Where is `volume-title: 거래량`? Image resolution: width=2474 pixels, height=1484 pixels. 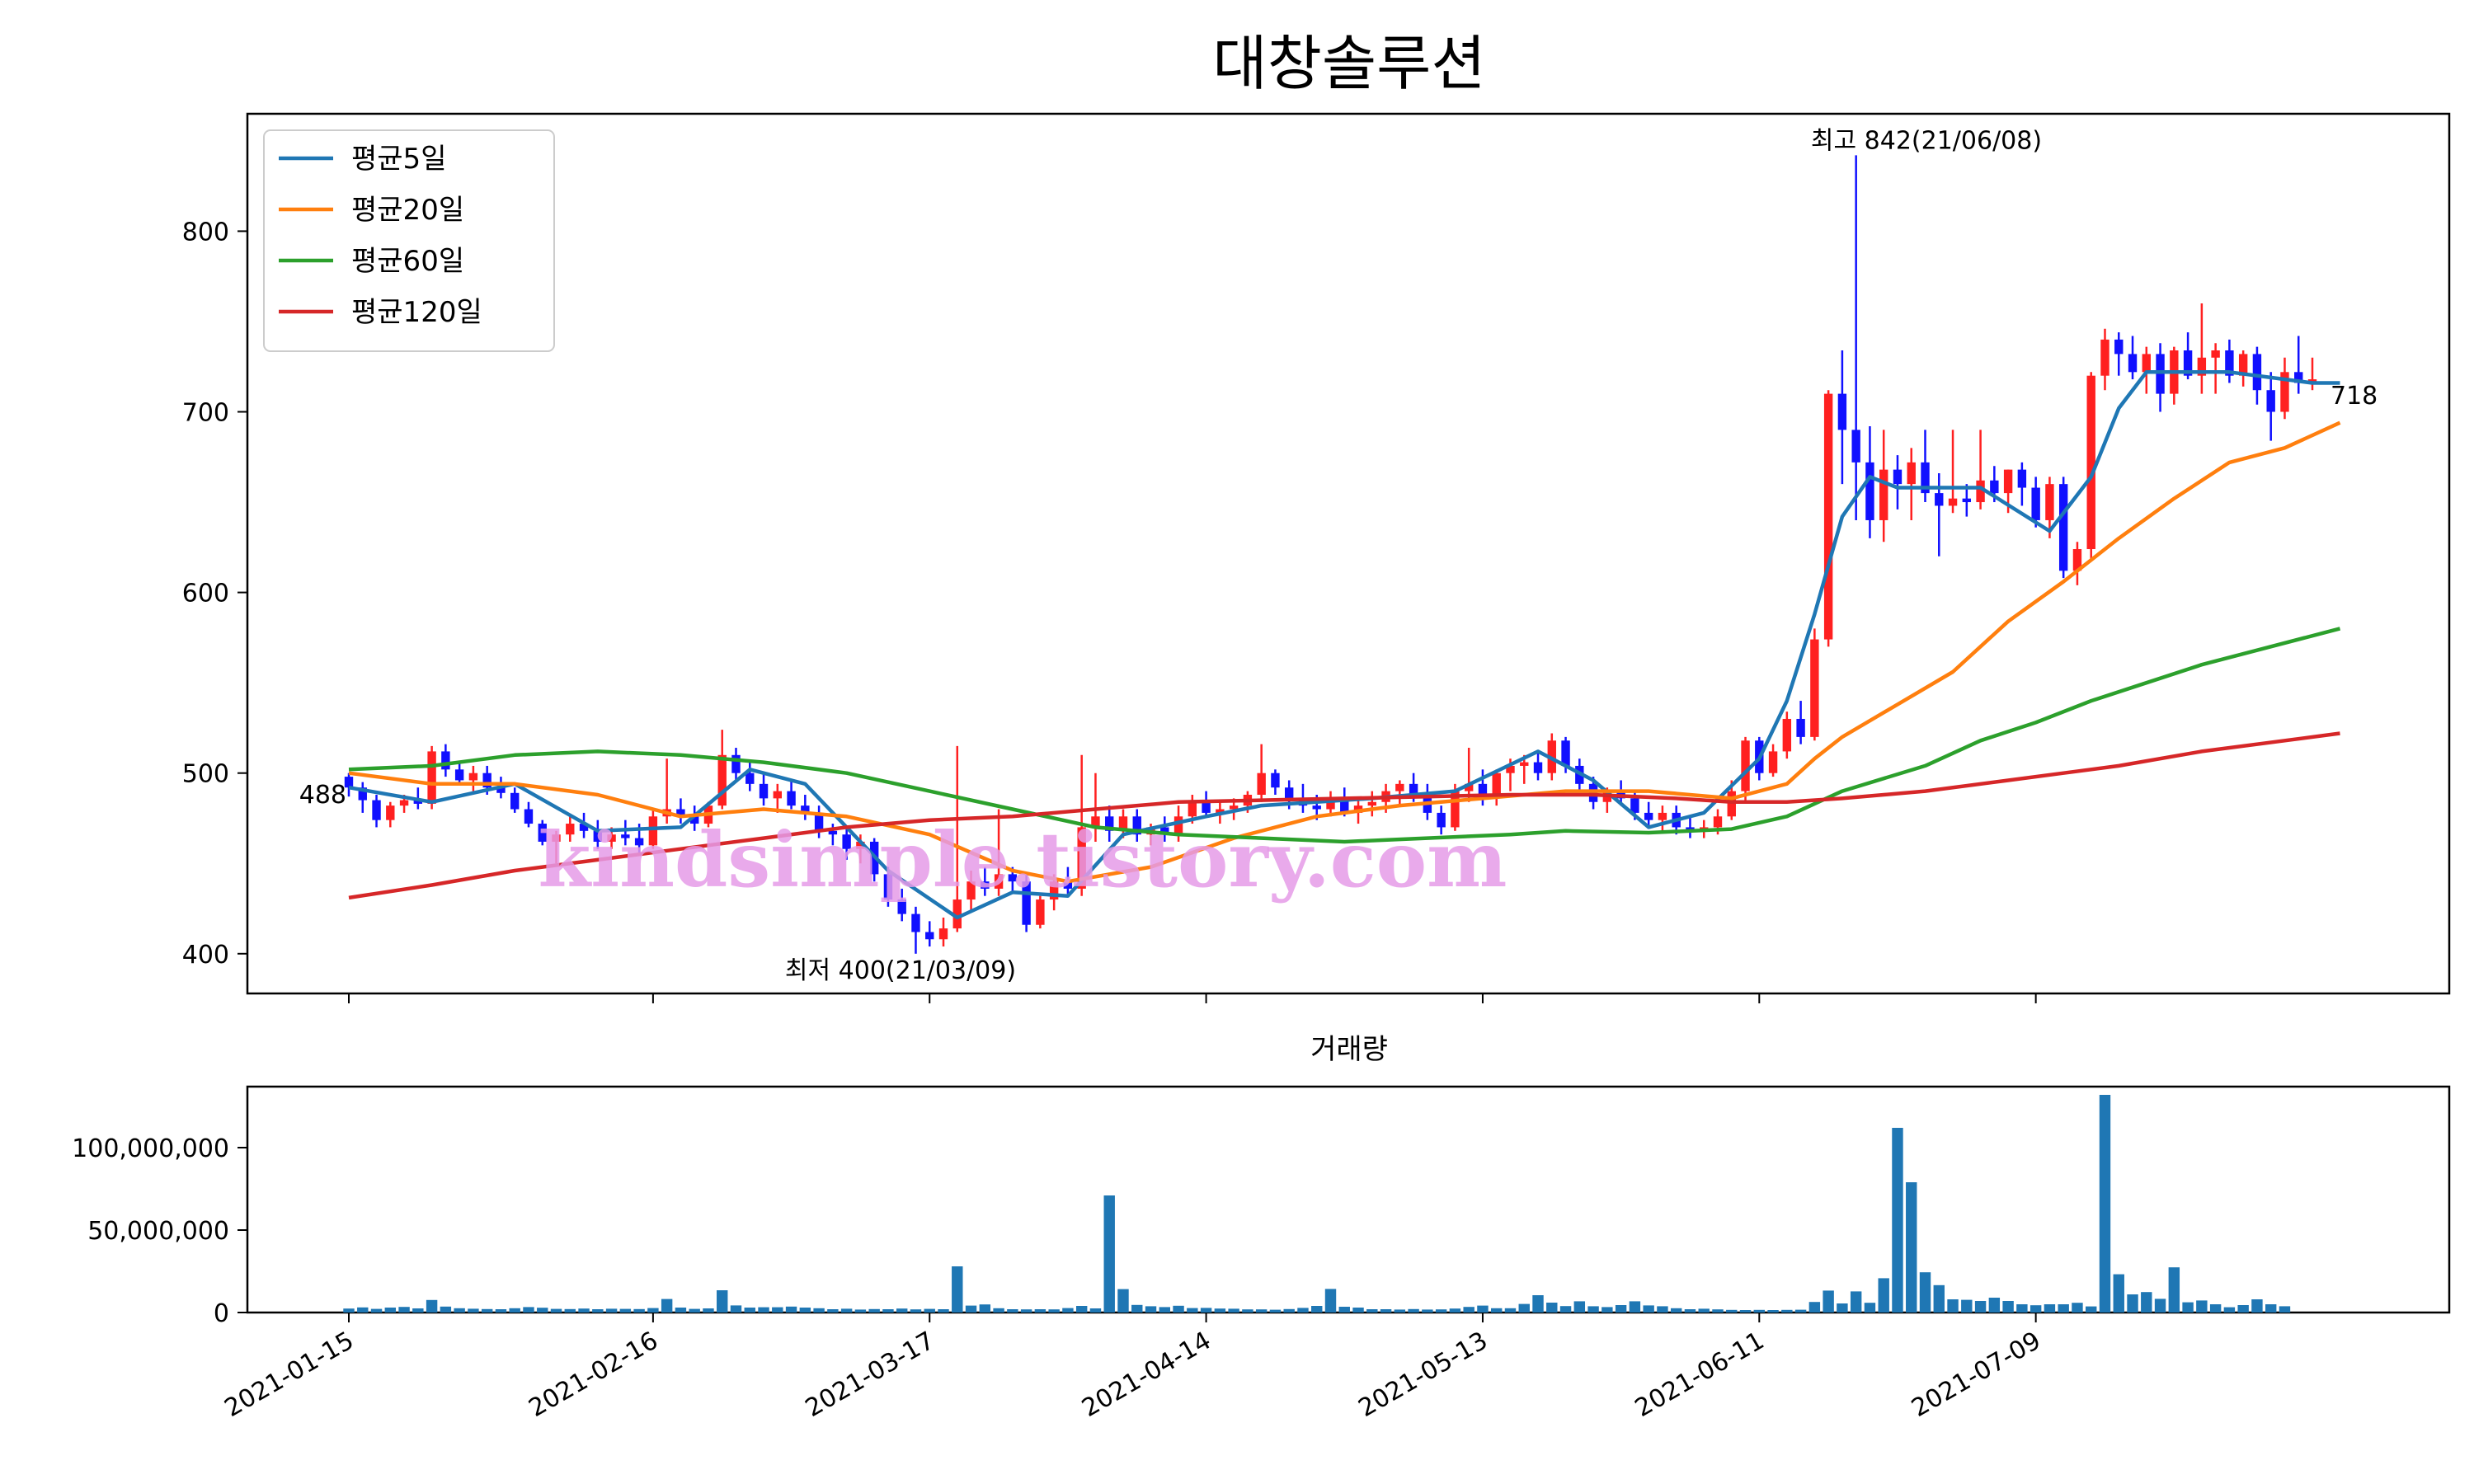 volume-title: 거래량 is located at coordinates (1349, 1049).